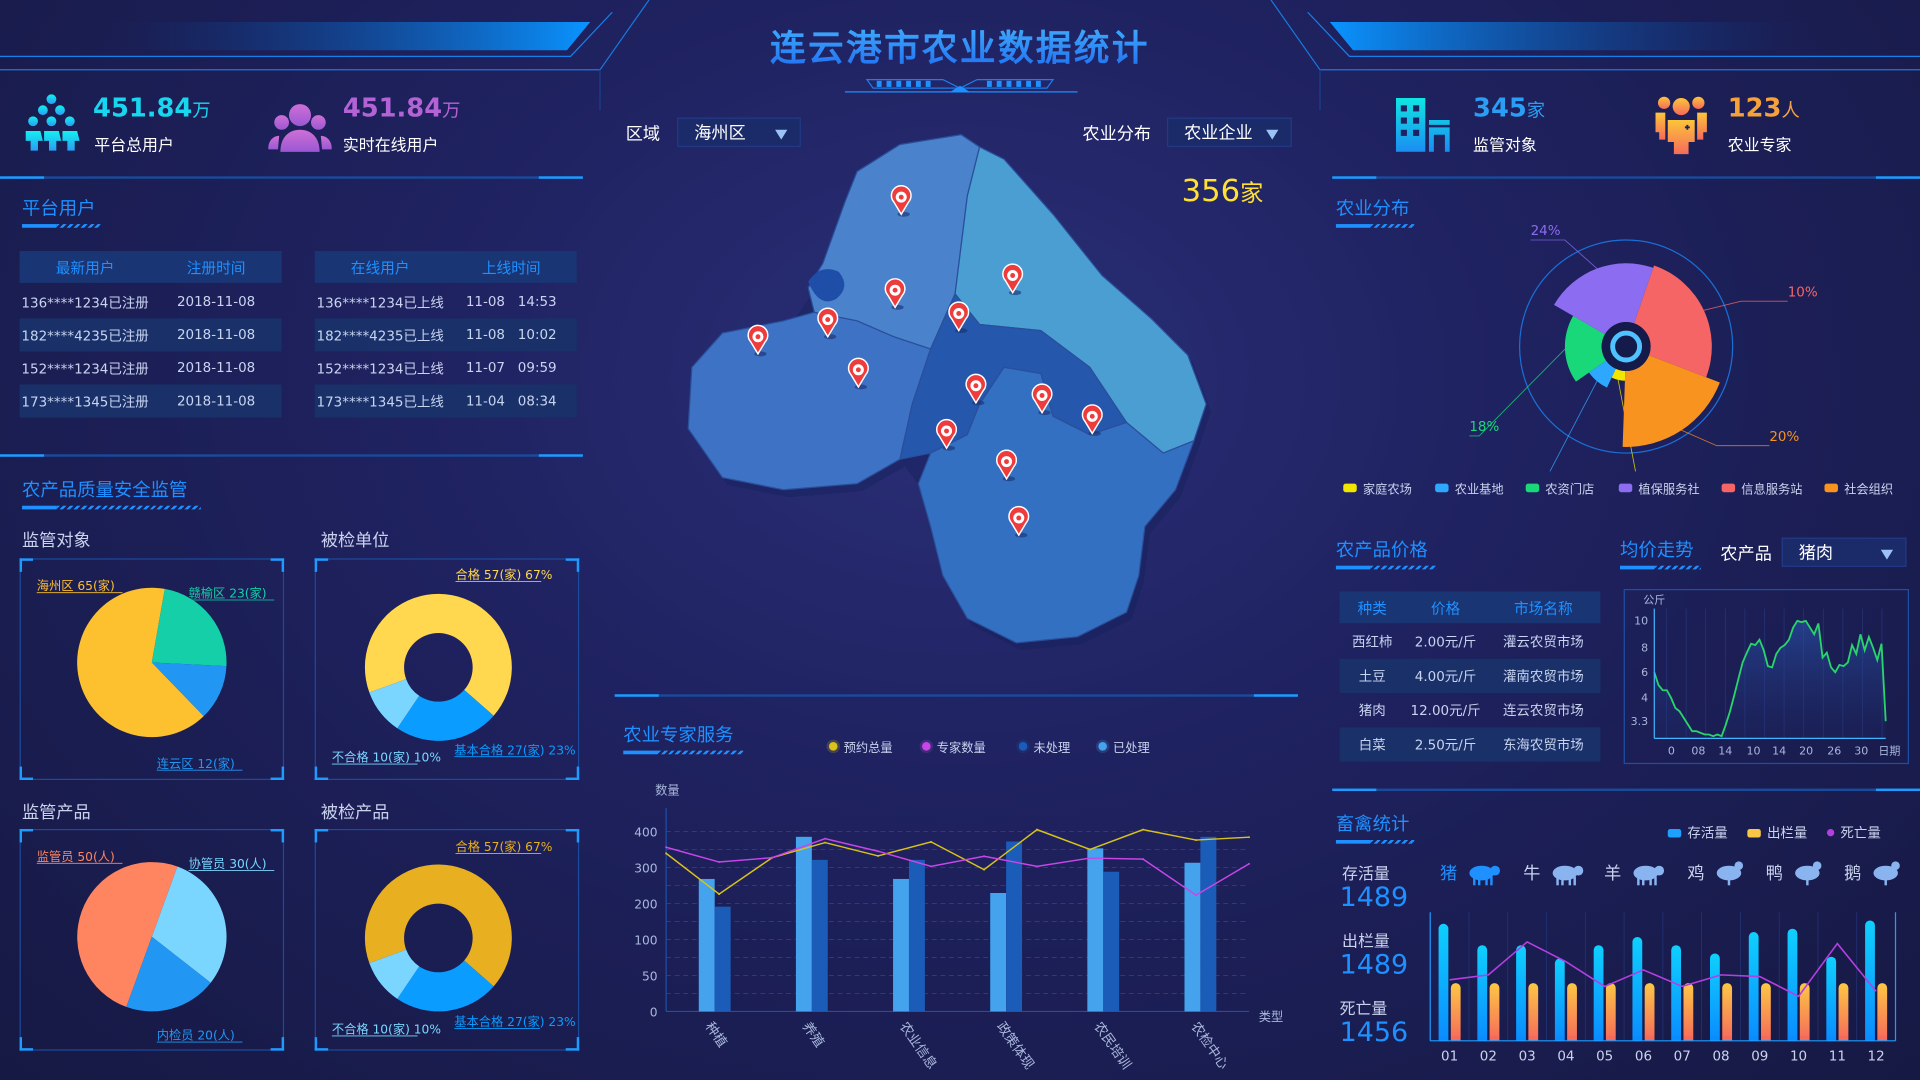 The width and height of the screenshot is (1920, 1080). Describe the element at coordinates (446, 367) in the screenshot. I see `table-row: 152****1234已上线 11-07 09:59` at that location.